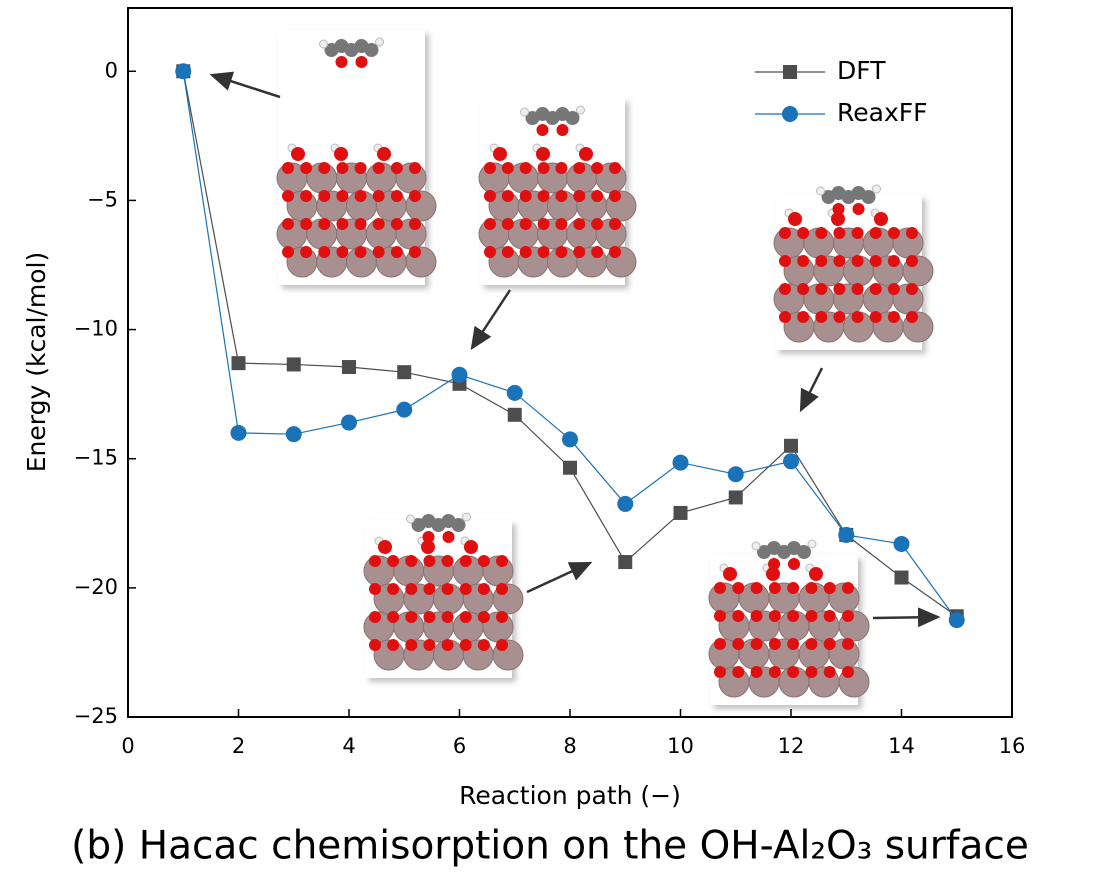 The height and width of the screenshot is (879, 1100). Describe the element at coordinates (459, 746) in the screenshot. I see `x-tick-label: 6` at that location.